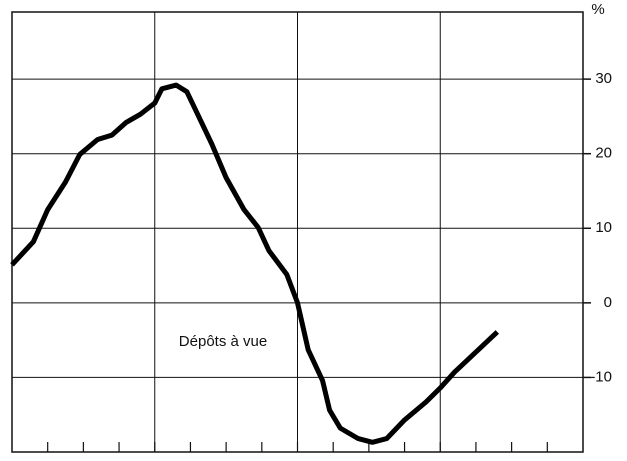 This screenshot has width=627, height=461. What do you see at coordinates (603, 227) in the screenshot?
I see `y-tick-label: 10` at bounding box center [603, 227].